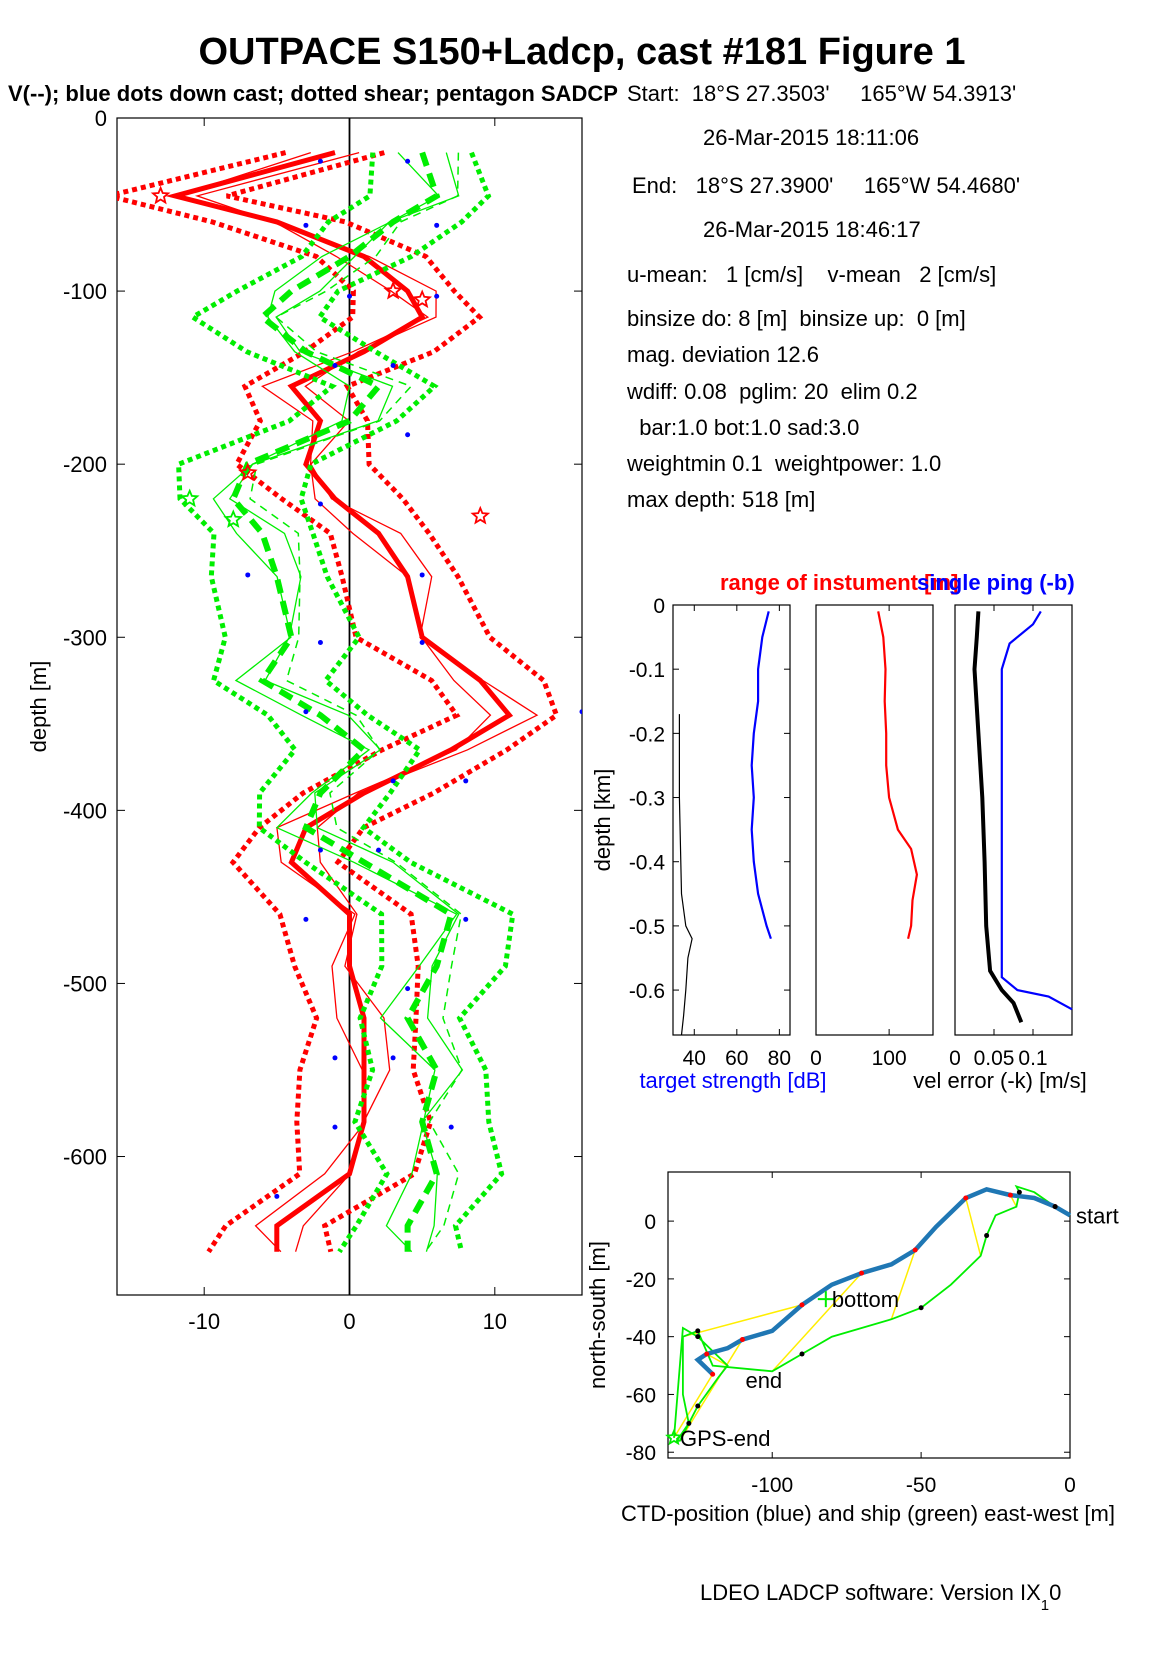  Describe the element at coordinates (725, 1438) in the screenshot. I see `track-label-gps-end: GPS-end` at that location.